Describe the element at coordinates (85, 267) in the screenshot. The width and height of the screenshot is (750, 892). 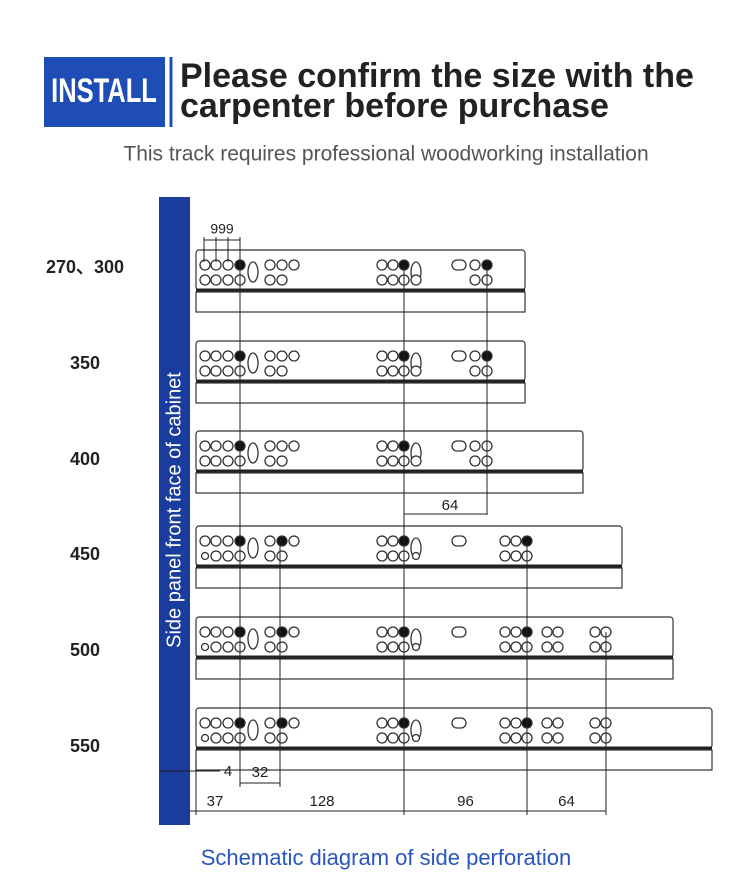
I see `row-label: 270、300` at that location.